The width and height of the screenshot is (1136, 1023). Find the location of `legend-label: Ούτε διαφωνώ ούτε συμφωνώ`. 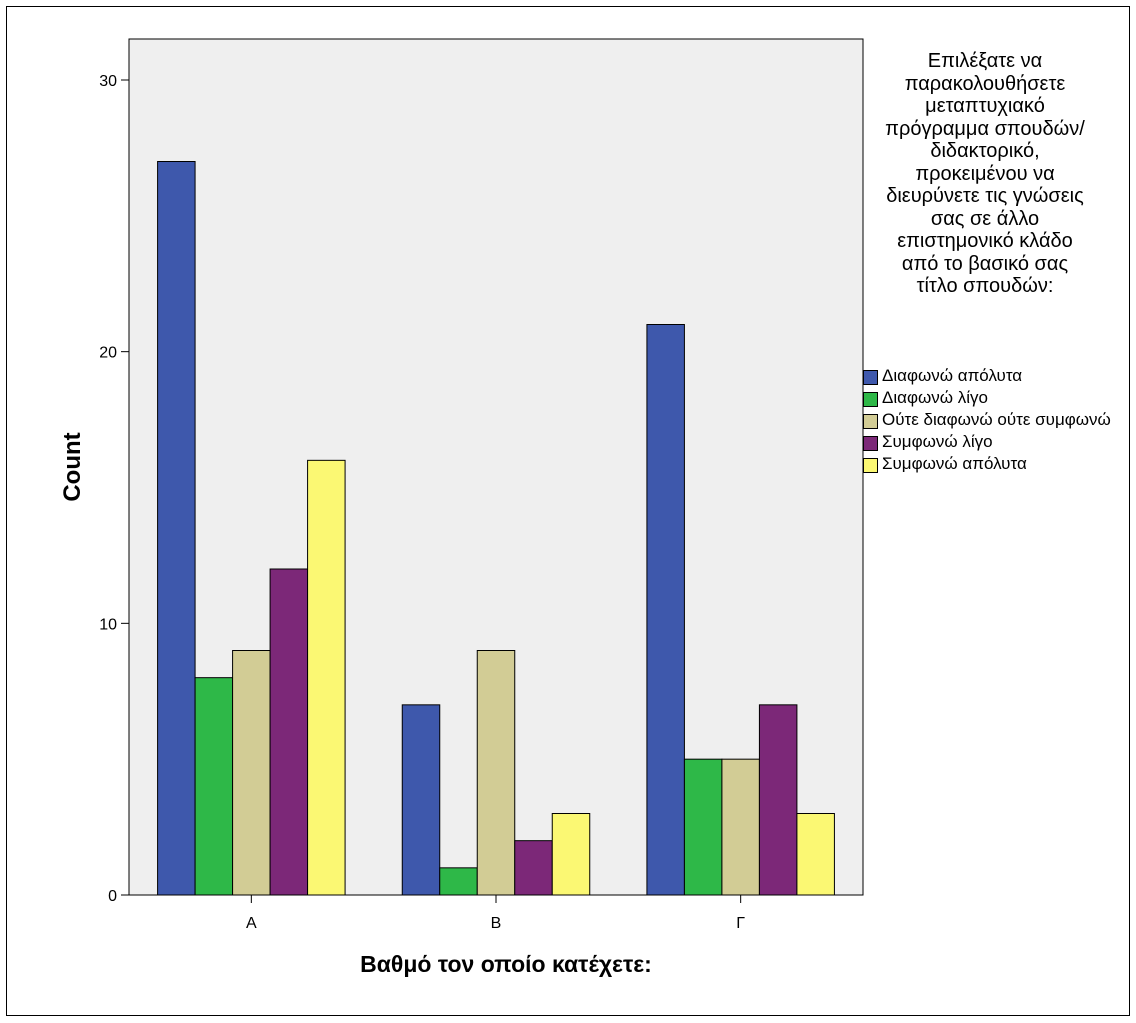

legend-label: Ούτε διαφωνώ ούτε συμφωνώ is located at coordinates (996, 419).